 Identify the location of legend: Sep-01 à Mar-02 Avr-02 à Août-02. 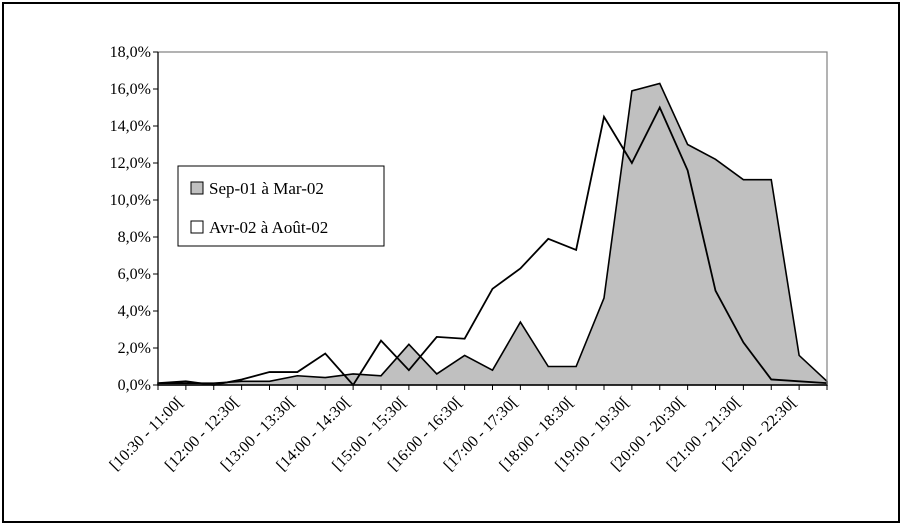
(281, 206).